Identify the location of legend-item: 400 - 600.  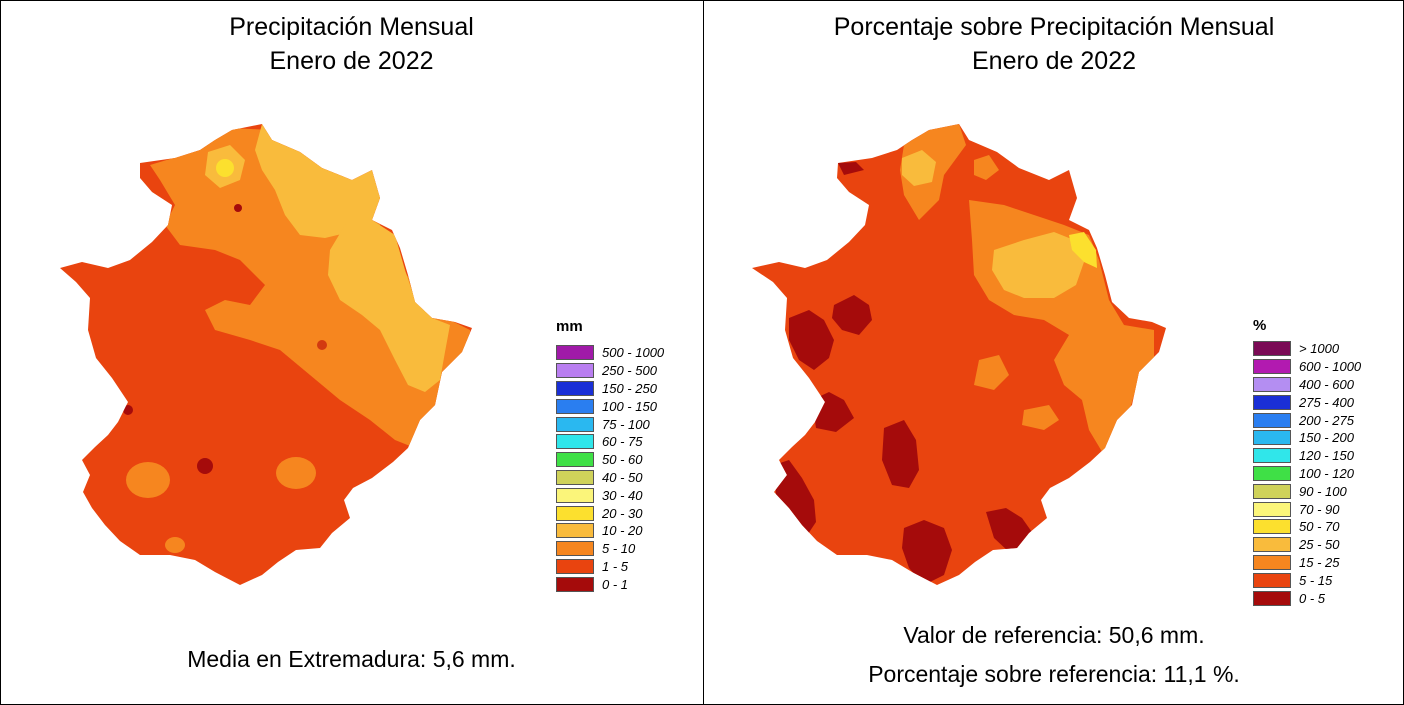
(1307, 385).